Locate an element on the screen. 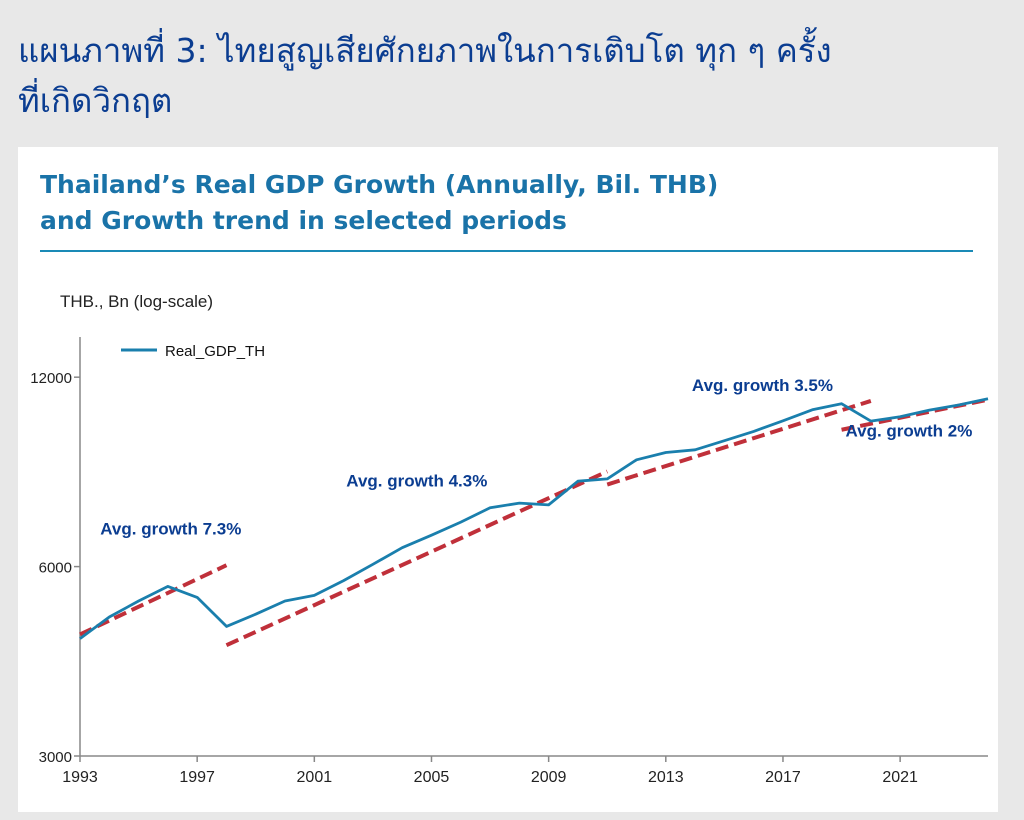 Image resolution: width=1024 pixels, height=820 pixels. x-ticks: 1993 1997 2001 2005 2009 2013 2017 2021 is located at coordinates (490, 771).